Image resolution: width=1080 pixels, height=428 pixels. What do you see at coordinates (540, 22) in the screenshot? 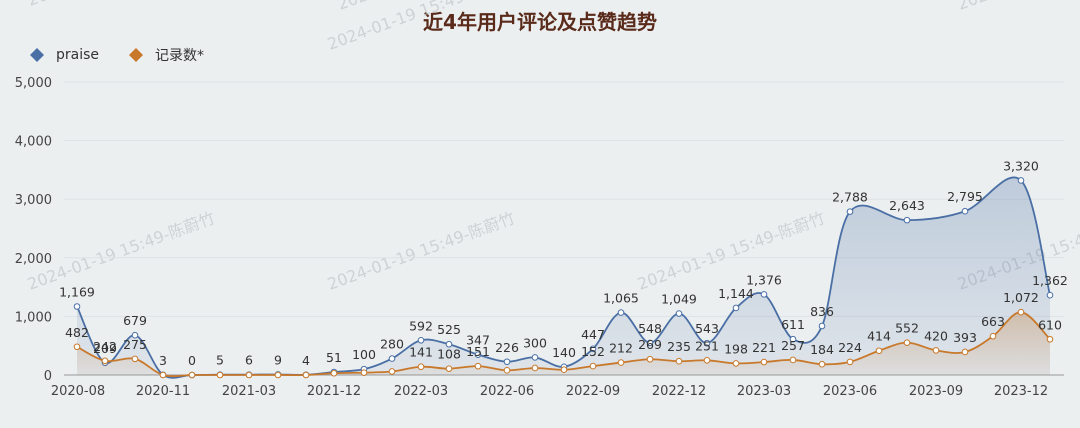
I see `chart-title: 近4年用户评论及点赞趋势` at bounding box center [540, 22].